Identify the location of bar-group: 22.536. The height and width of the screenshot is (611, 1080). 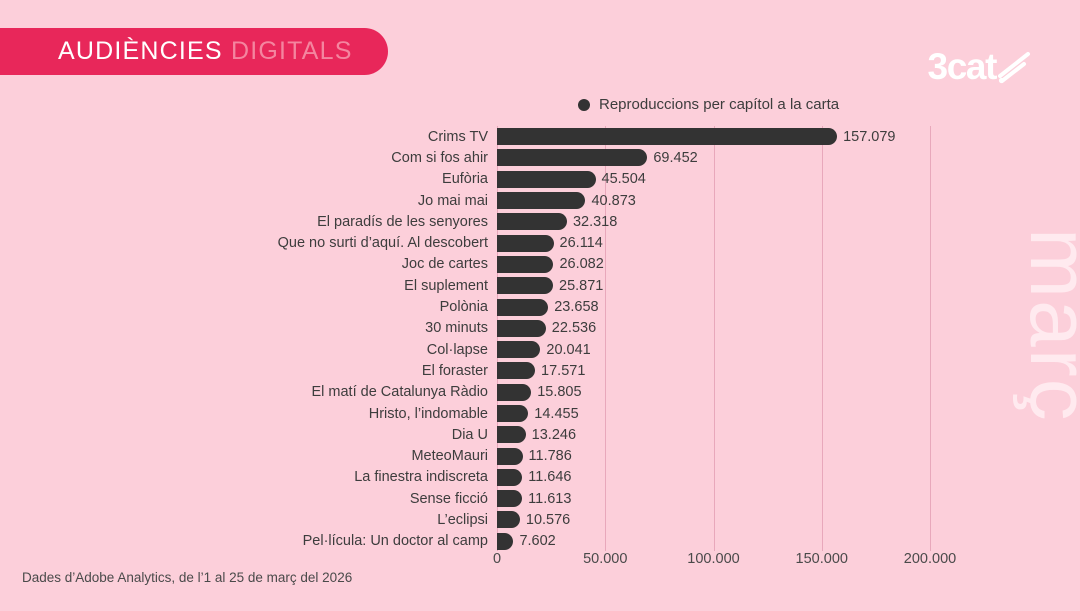
(788, 328).